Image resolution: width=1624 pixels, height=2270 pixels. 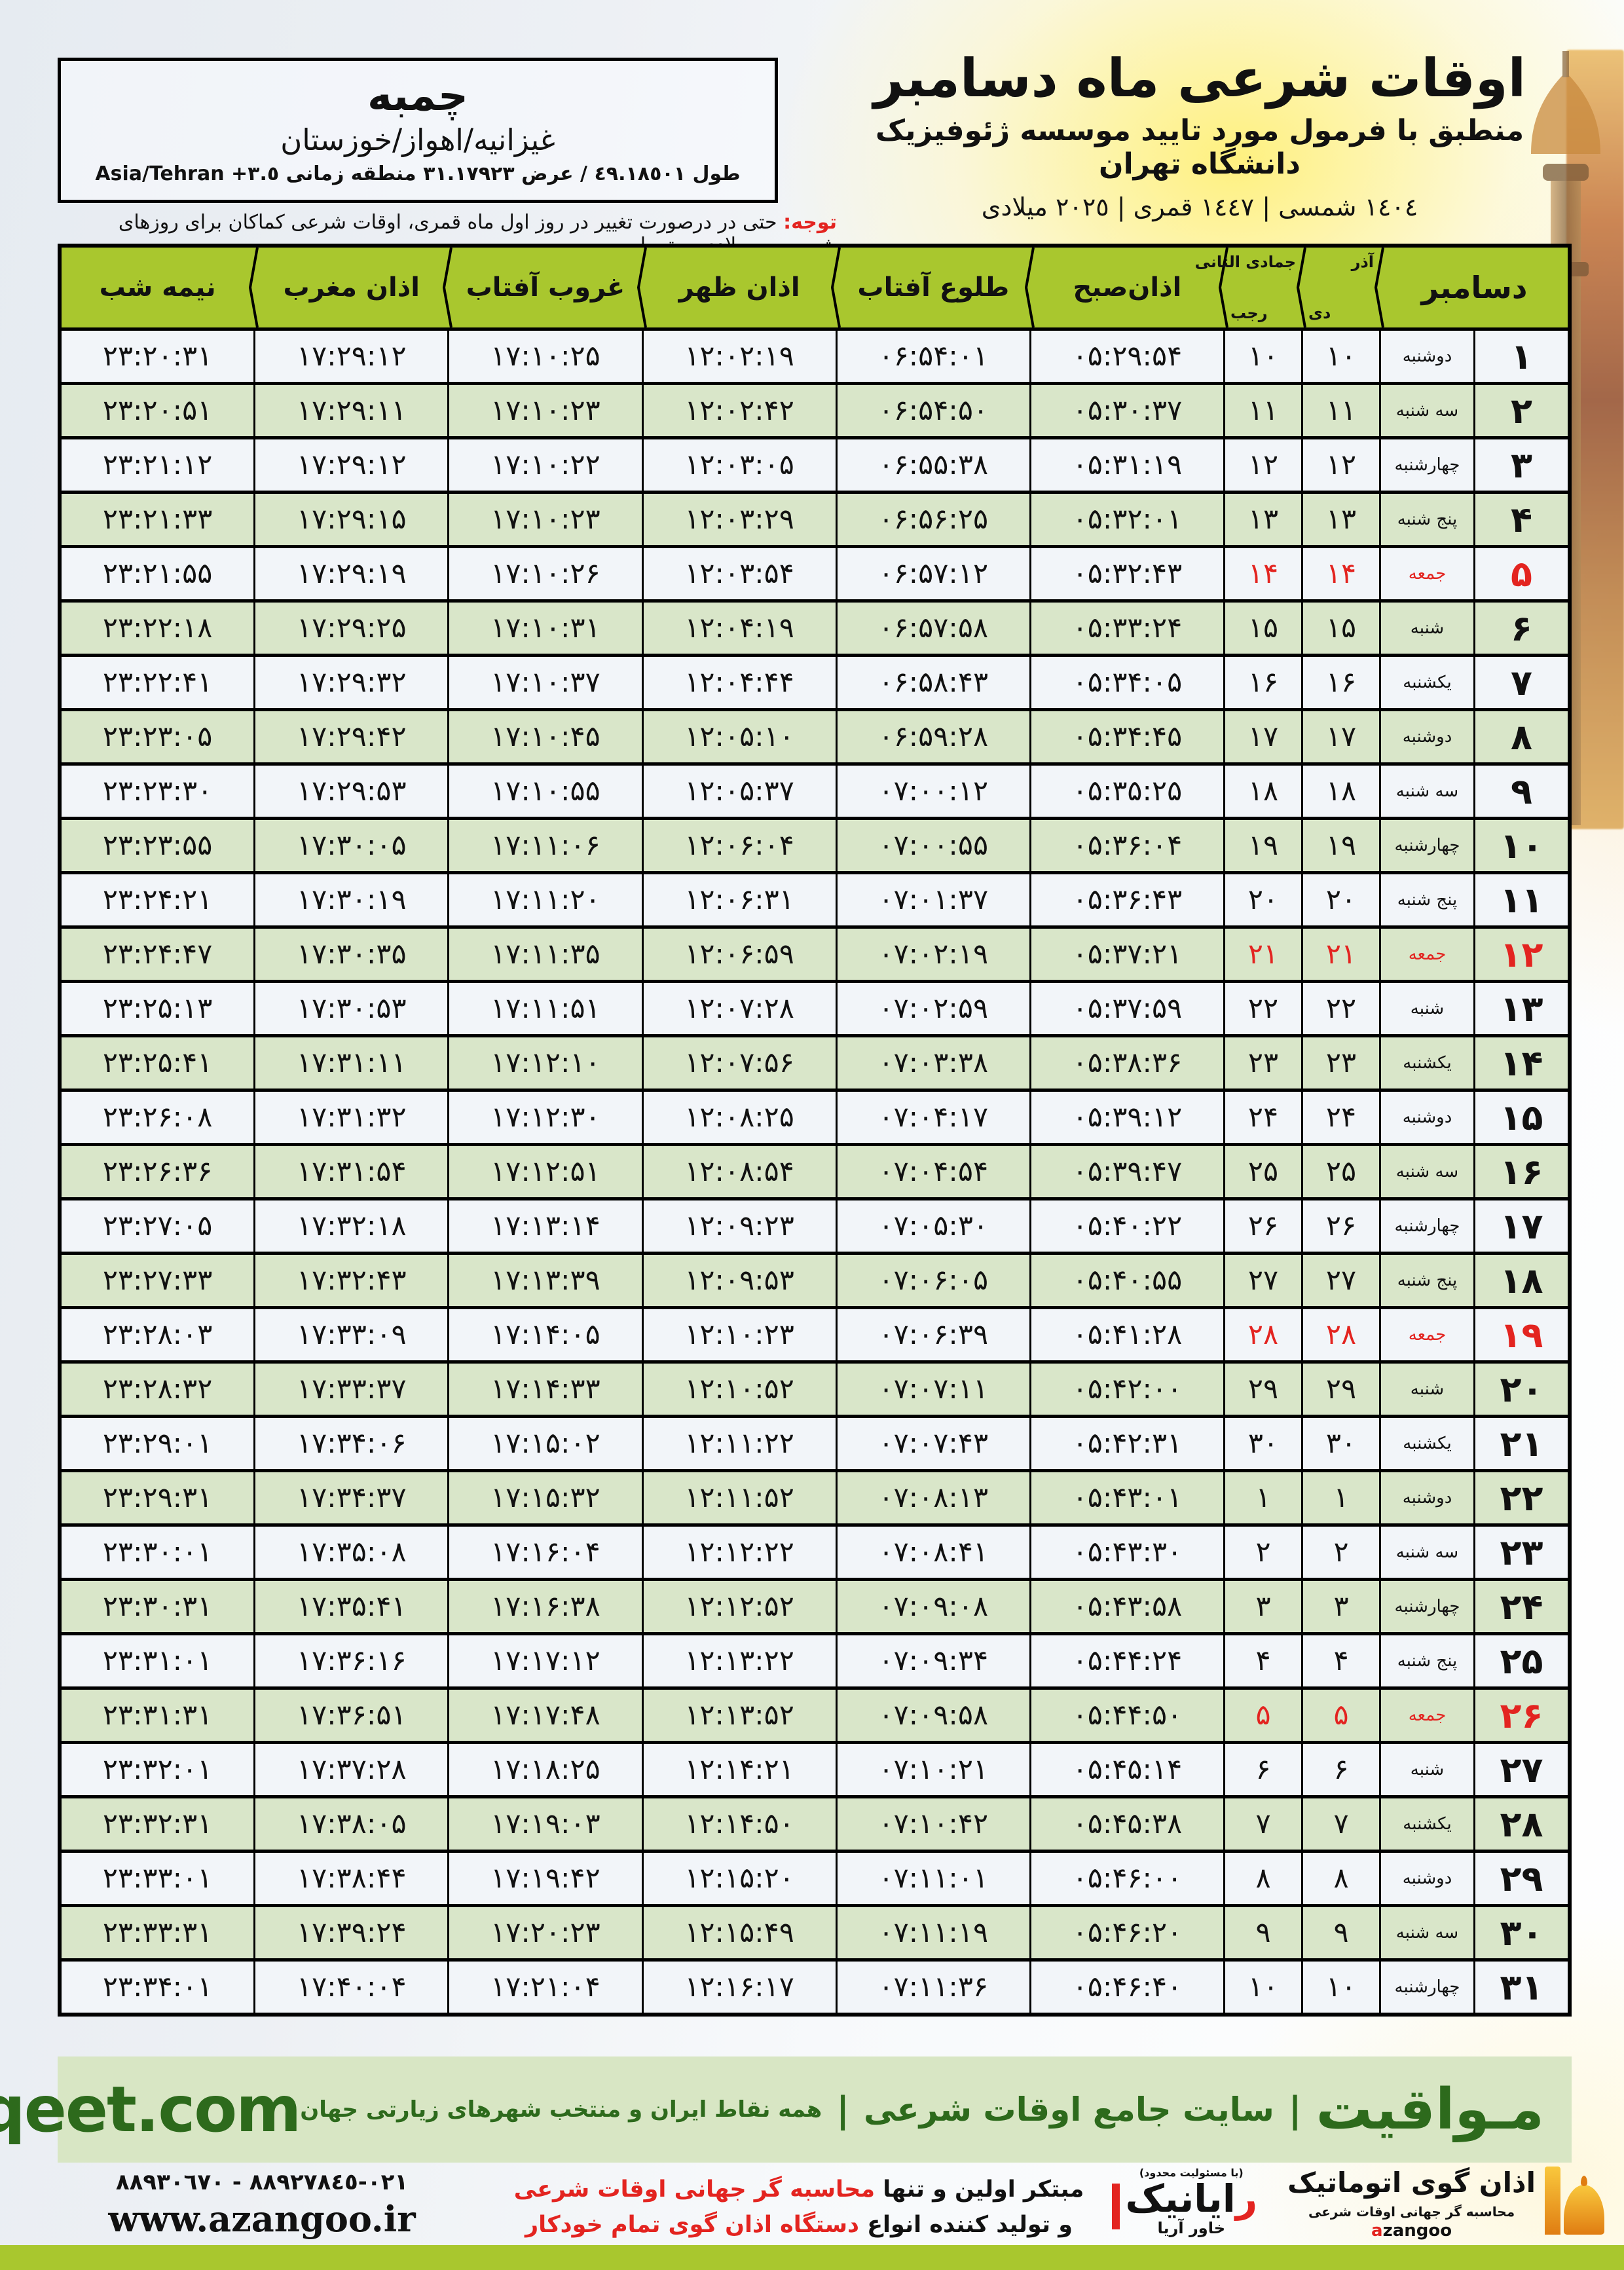 I want to click on dhuhr-time: ۱۲:۰۳:۰۵, so click(x=739, y=465).